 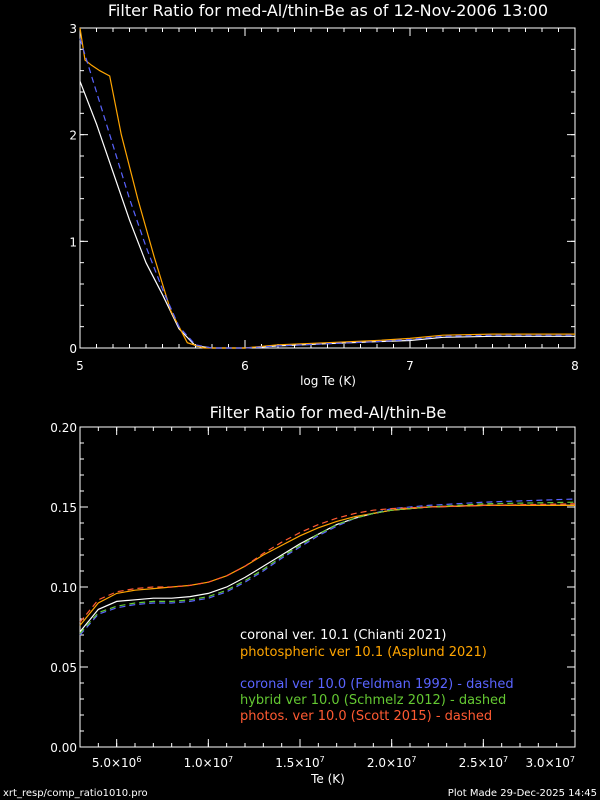 What do you see at coordinates (377, 684) in the screenshot?
I see `legend-entry-coronal-10-0: coronal ver 10.0 (Feldman 1992) - dashed` at bounding box center [377, 684].